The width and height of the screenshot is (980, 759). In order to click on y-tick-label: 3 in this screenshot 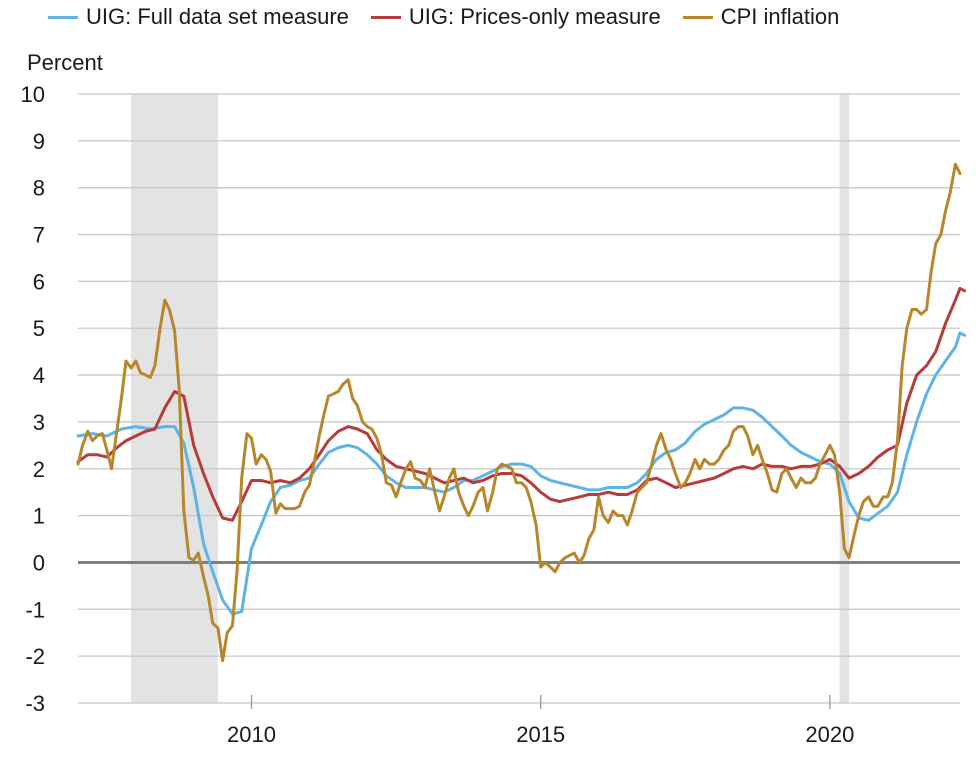, I will do `click(39, 422)`.